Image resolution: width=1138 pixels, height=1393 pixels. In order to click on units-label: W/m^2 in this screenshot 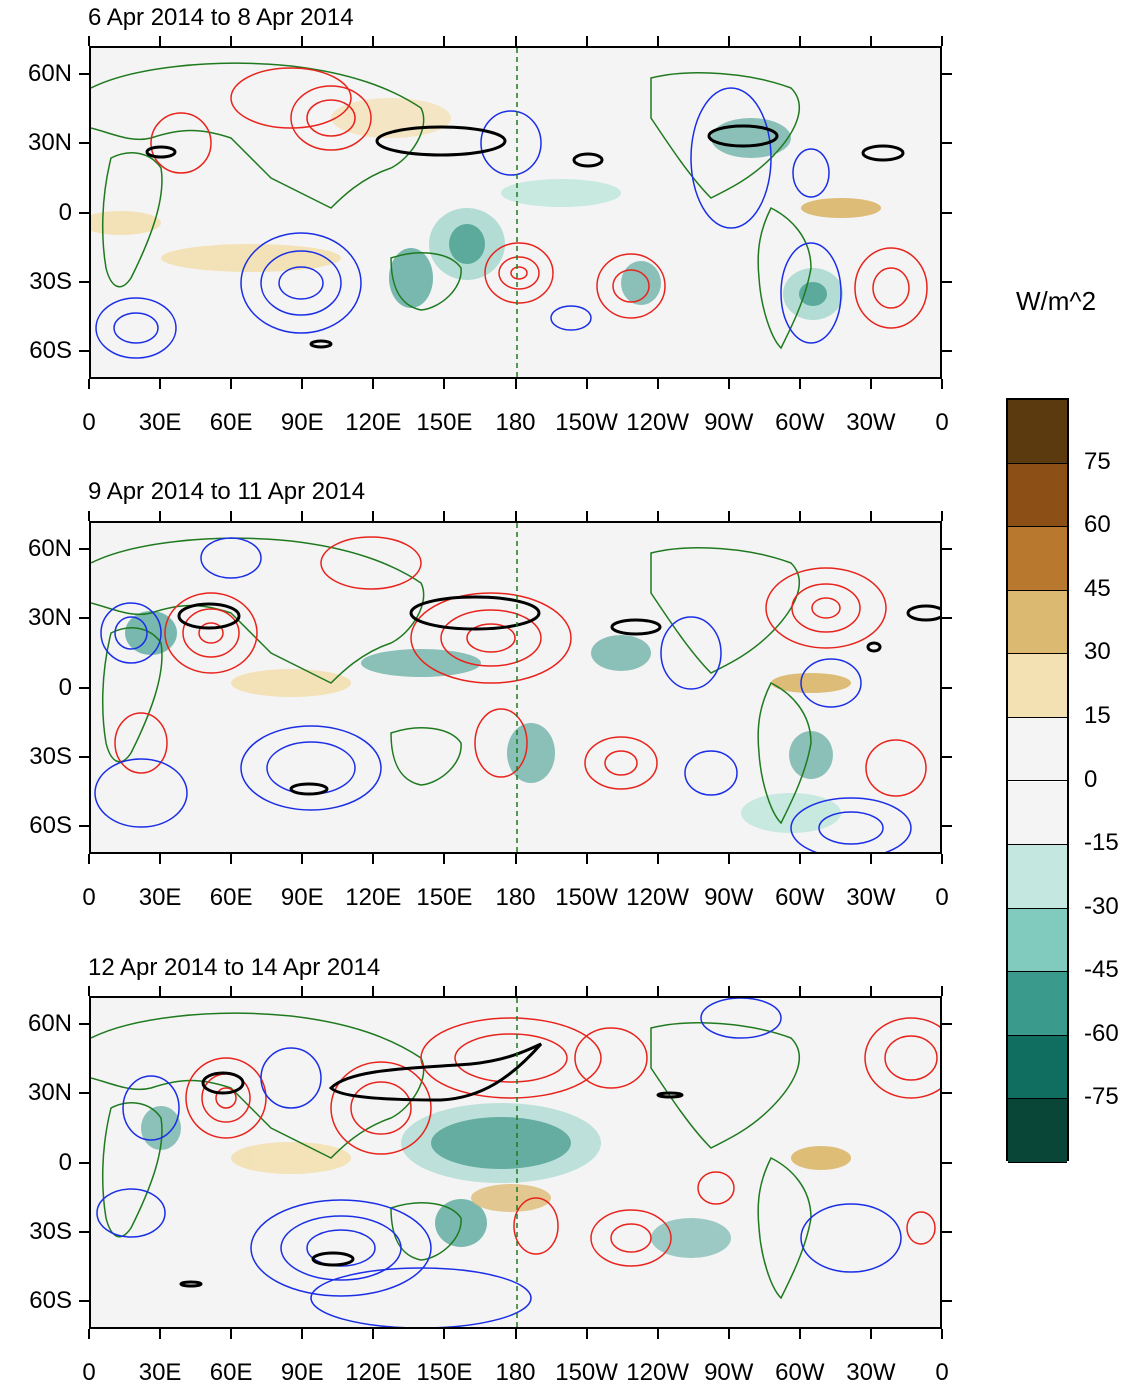, I will do `click(1056, 301)`.